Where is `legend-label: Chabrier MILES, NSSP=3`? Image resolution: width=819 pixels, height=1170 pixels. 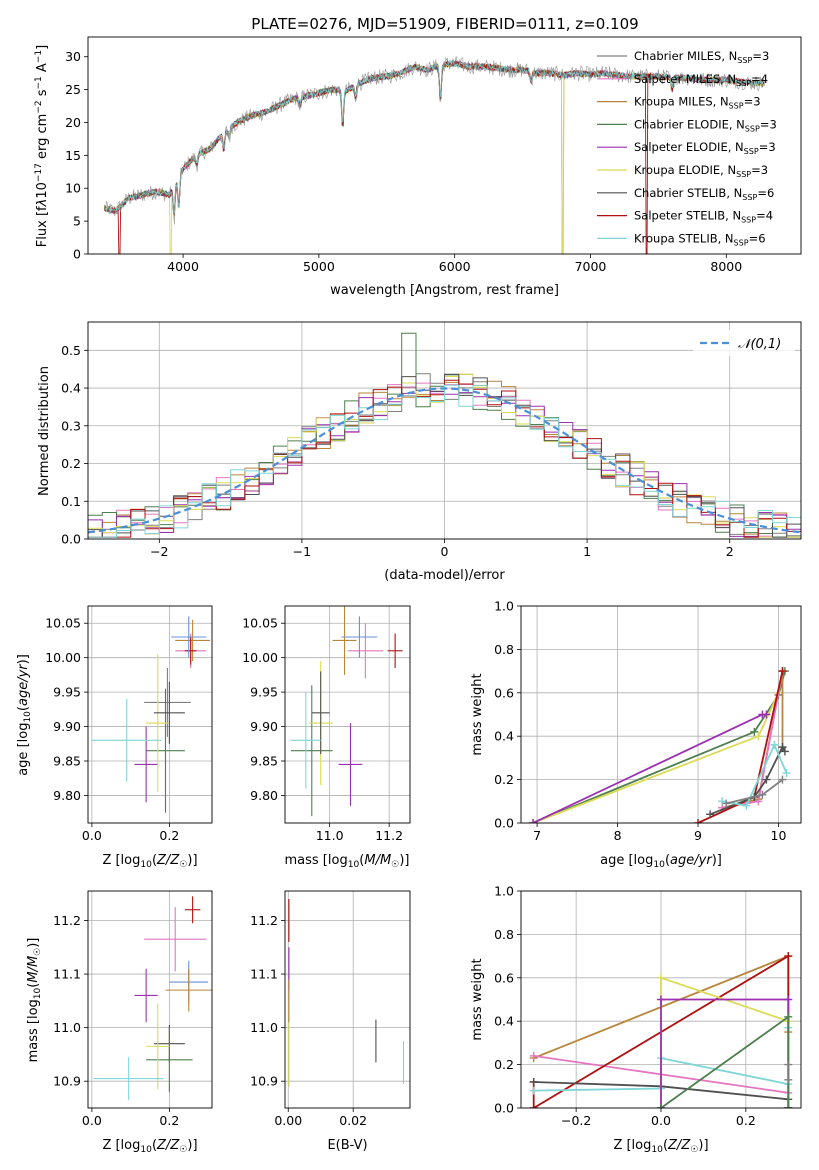
legend-label: Chabrier MILES, NSSP=3 is located at coordinates (701, 57).